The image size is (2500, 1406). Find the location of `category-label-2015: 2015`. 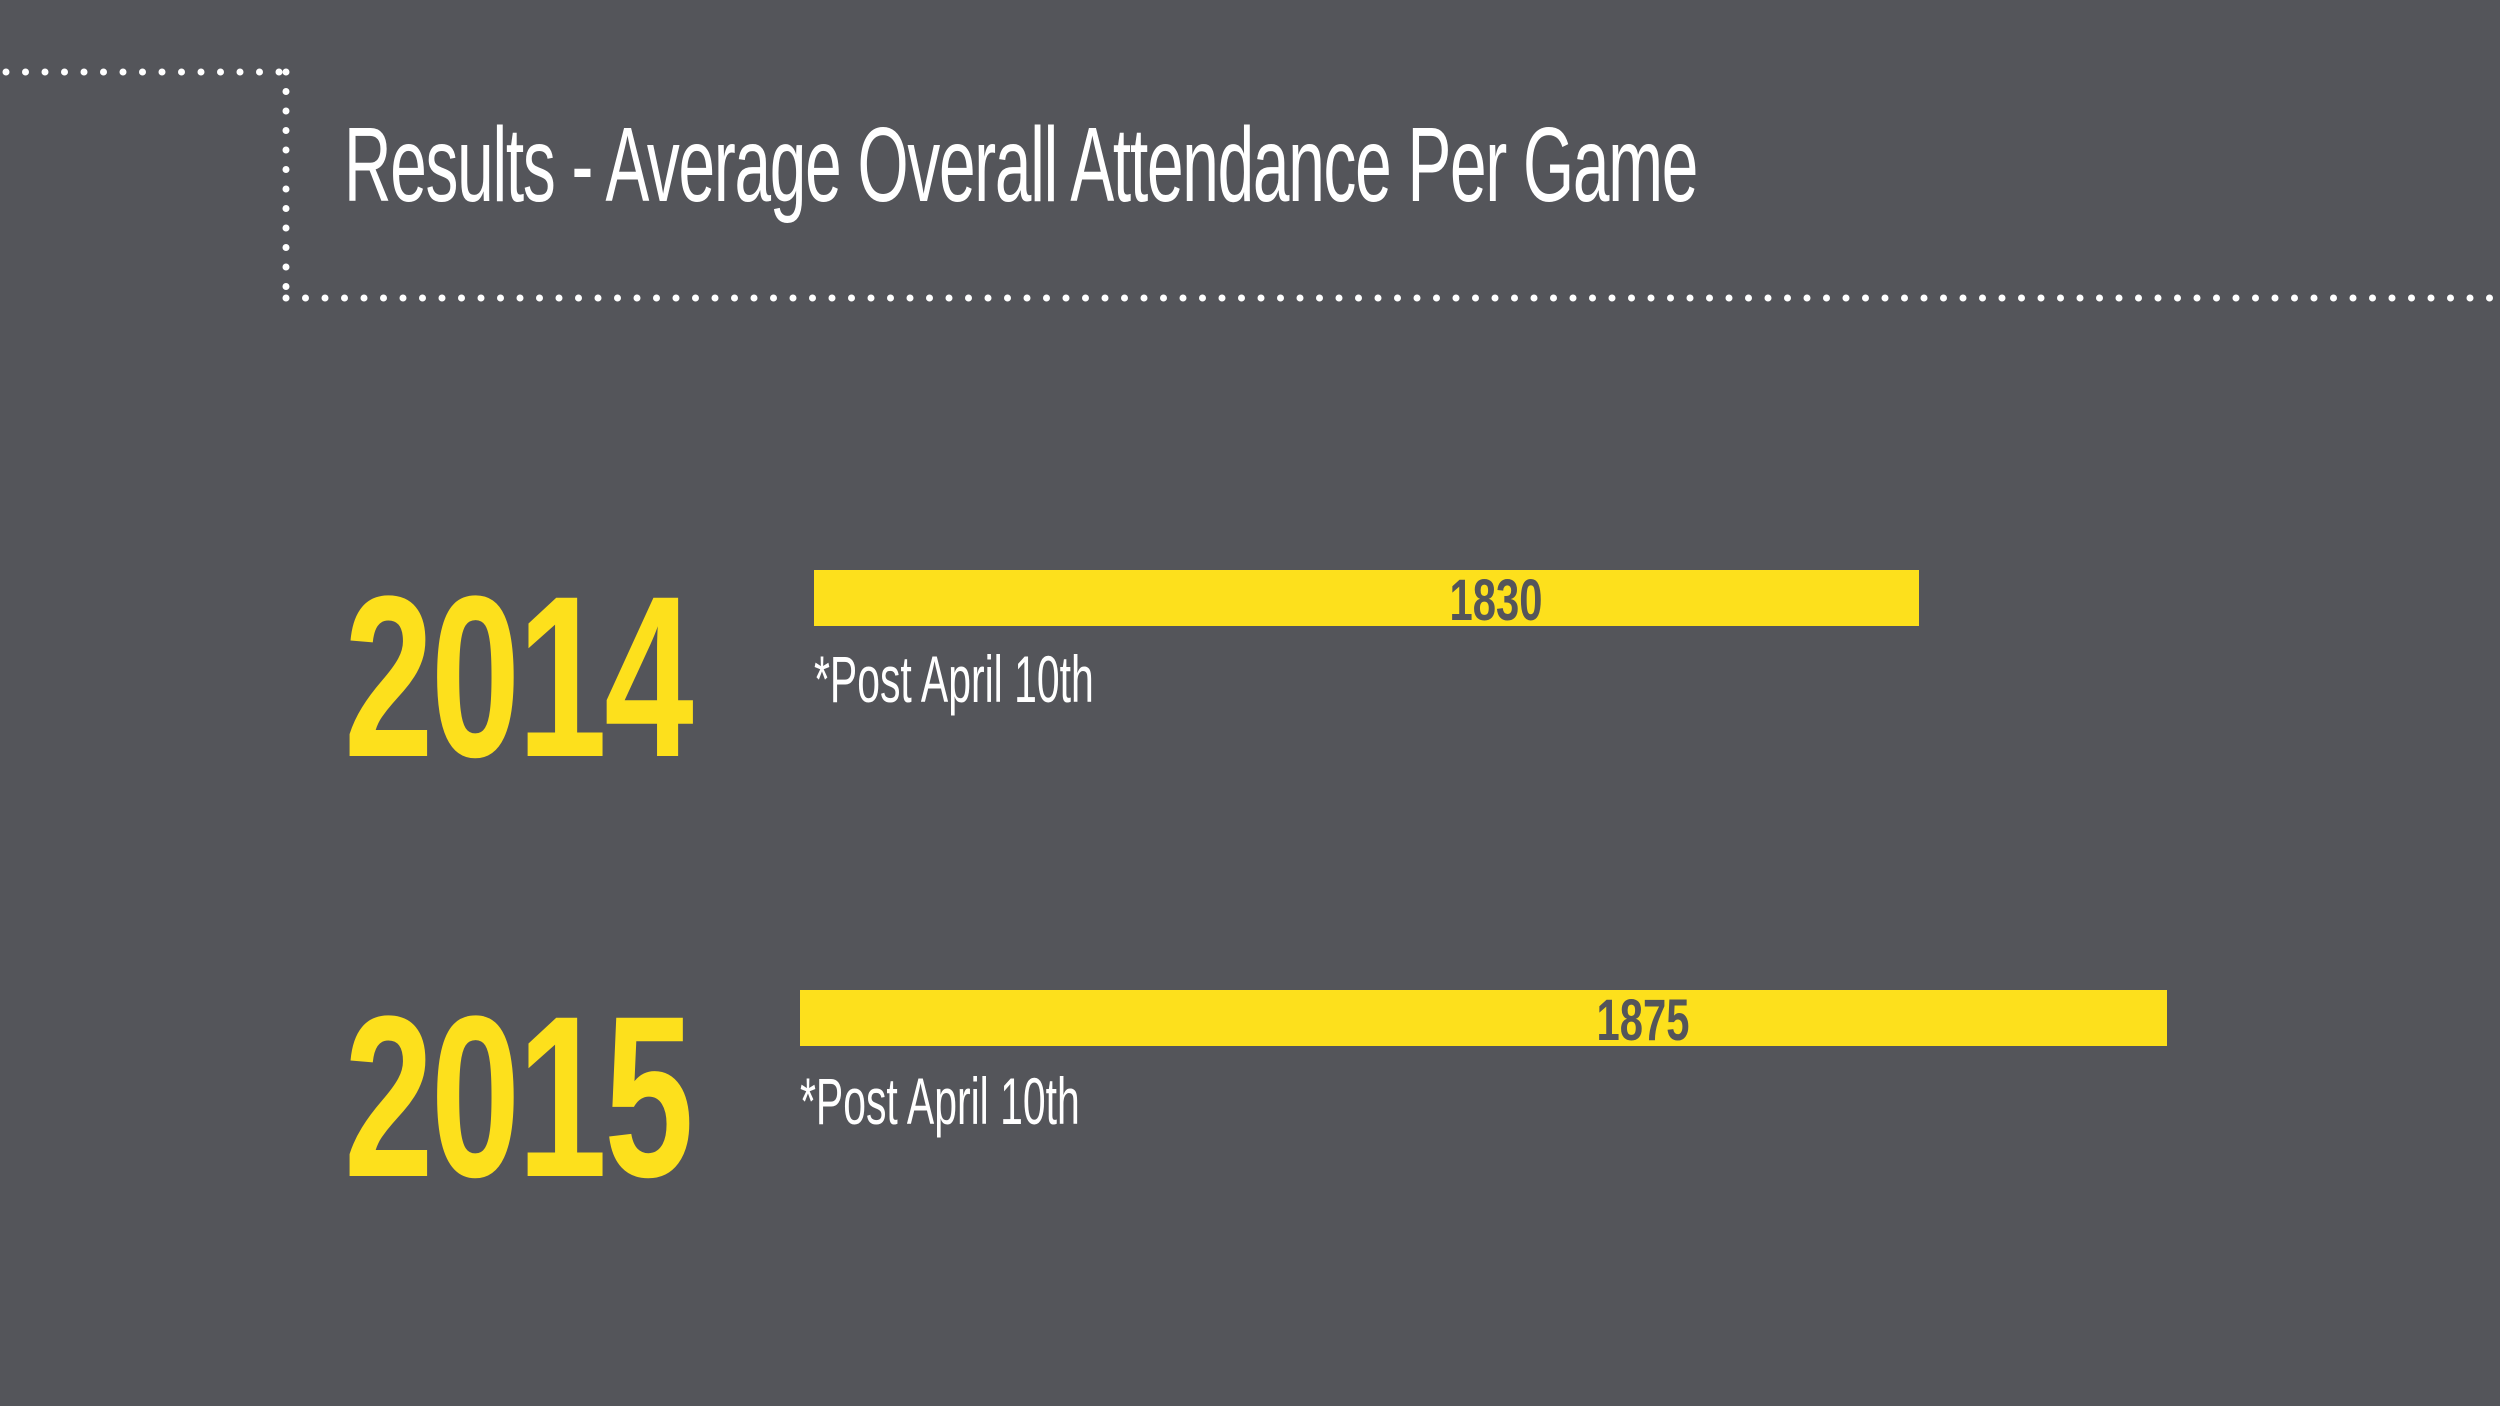

category-label-2015: 2015 is located at coordinates (519, 1096).